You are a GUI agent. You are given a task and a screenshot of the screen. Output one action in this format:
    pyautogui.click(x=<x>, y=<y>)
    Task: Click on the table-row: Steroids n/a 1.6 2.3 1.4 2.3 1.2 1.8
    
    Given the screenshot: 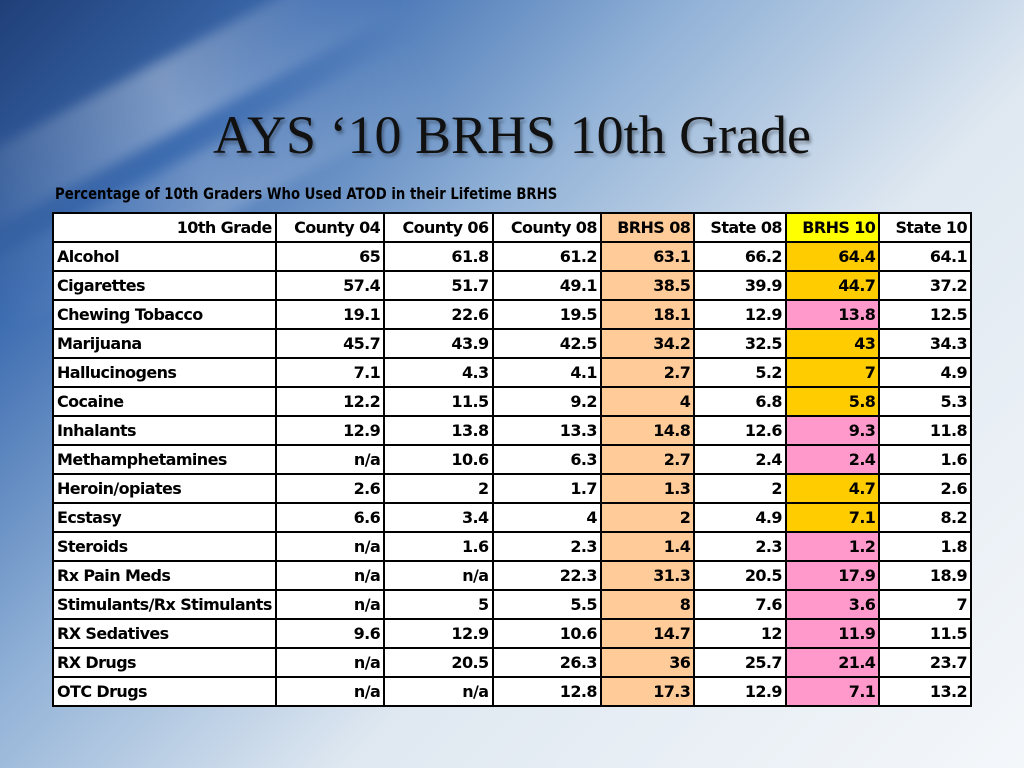 What is the action you would take?
    pyautogui.click(x=512, y=546)
    